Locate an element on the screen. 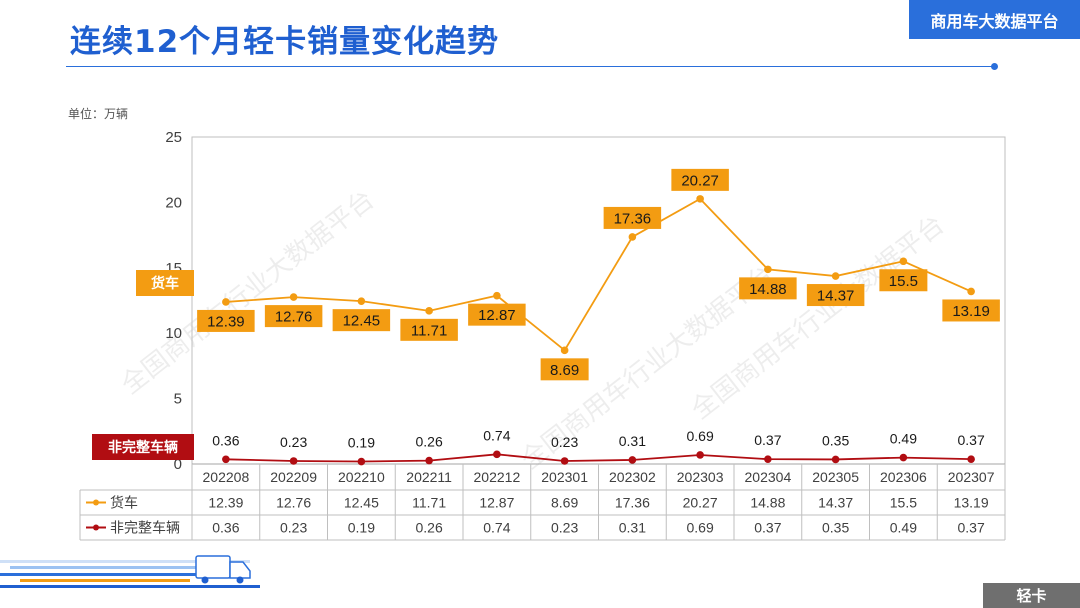  y-tick-label: 25 is located at coordinates (173, 137).